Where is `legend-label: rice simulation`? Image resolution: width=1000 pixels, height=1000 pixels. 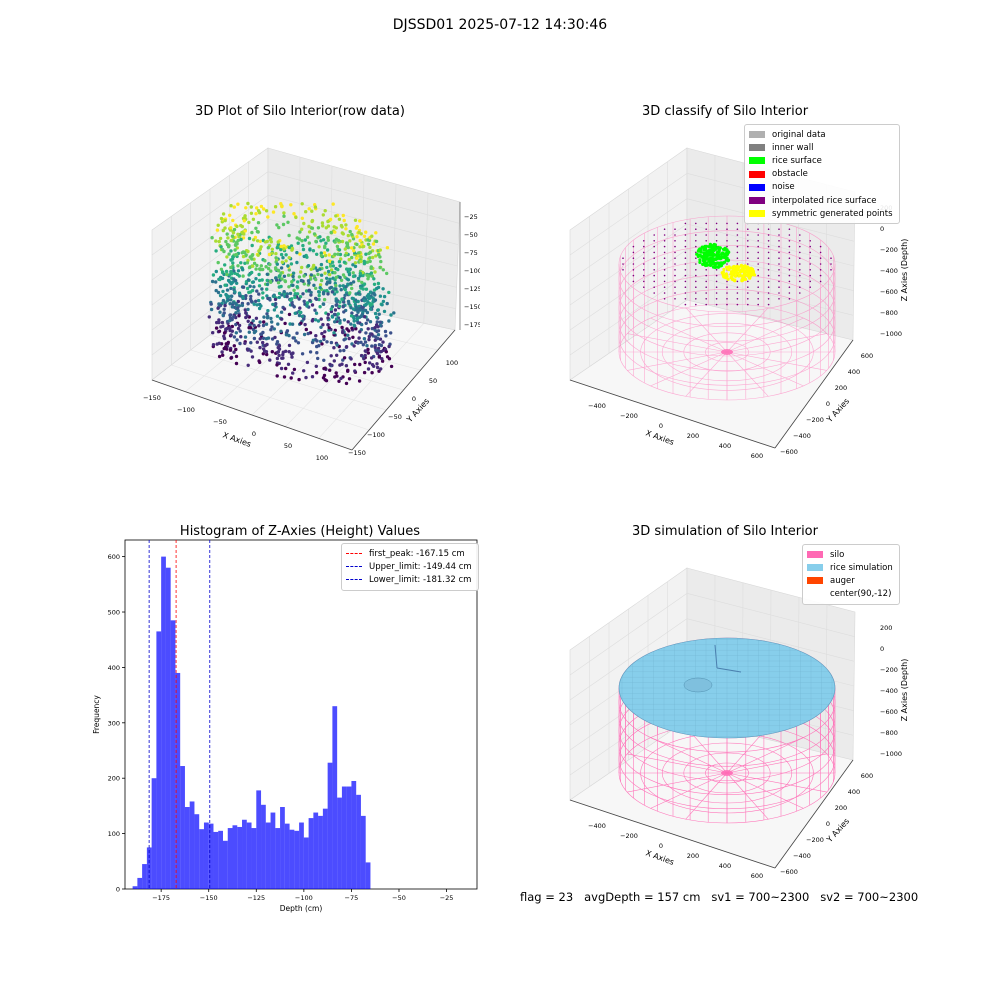
legend-label: rice simulation is located at coordinates (861, 567).